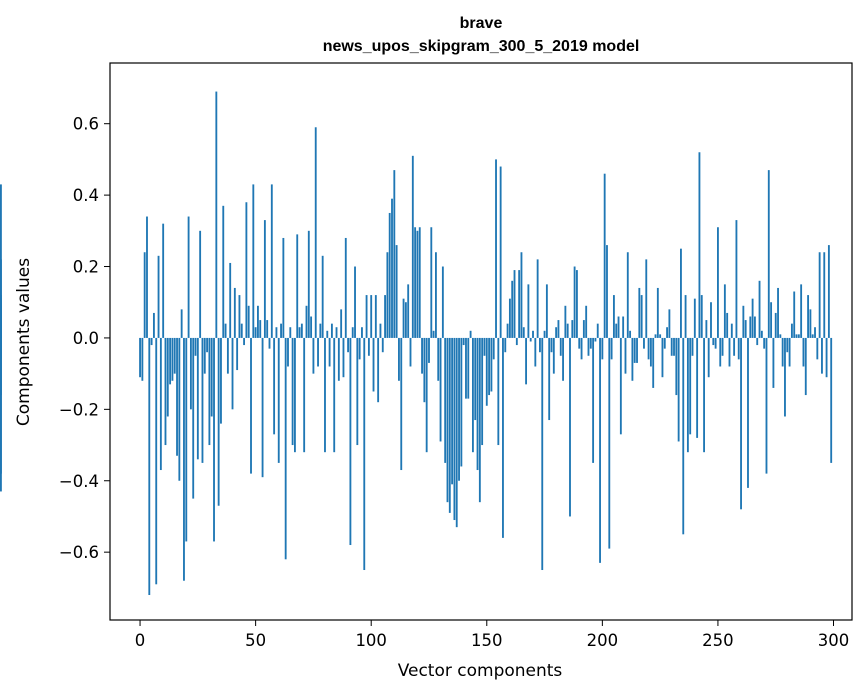 This screenshot has height=696, width=867. I want to click on y-tick-label: 0.4, so click(86, 195).